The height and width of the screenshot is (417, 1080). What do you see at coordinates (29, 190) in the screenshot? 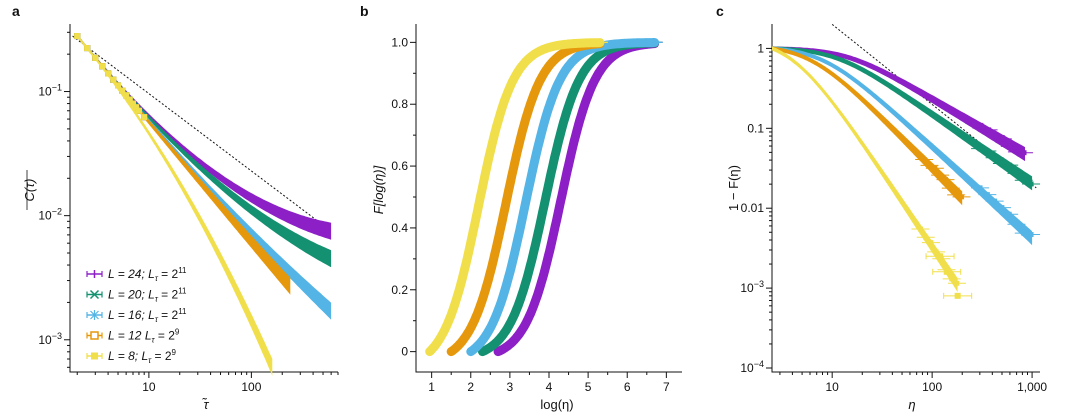
I see `y-axis-label-a: C(τ)` at bounding box center [29, 190].